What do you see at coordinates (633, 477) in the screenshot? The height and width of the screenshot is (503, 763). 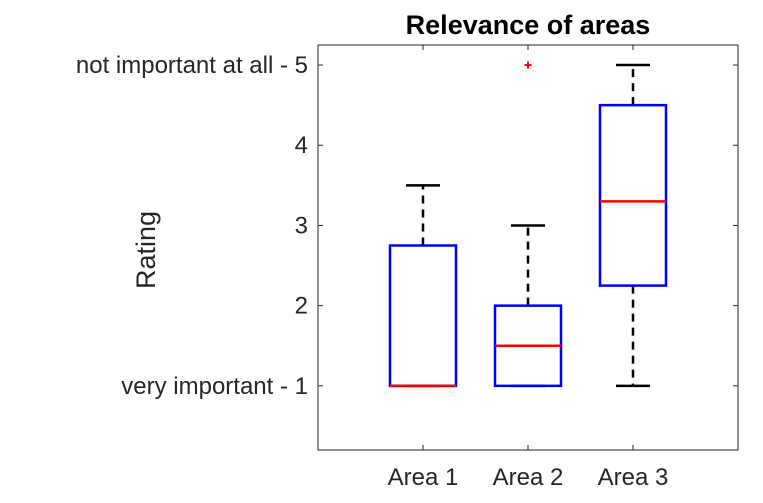 I see `x-tick-label: Area 3` at bounding box center [633, 477].